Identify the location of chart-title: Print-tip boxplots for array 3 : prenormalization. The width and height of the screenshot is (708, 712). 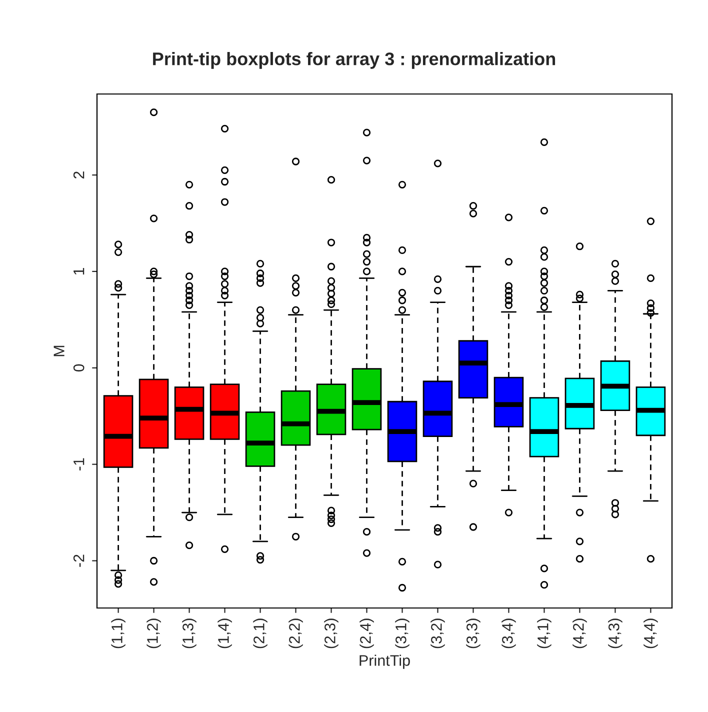
(354, 60).